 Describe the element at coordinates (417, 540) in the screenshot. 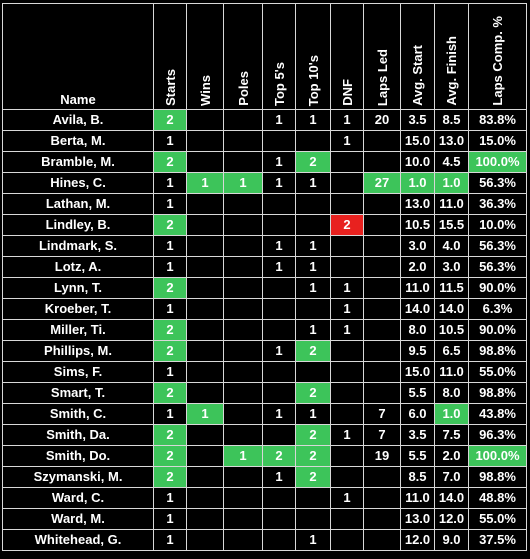

I see `cell-avg-start: 12.0` at that location.